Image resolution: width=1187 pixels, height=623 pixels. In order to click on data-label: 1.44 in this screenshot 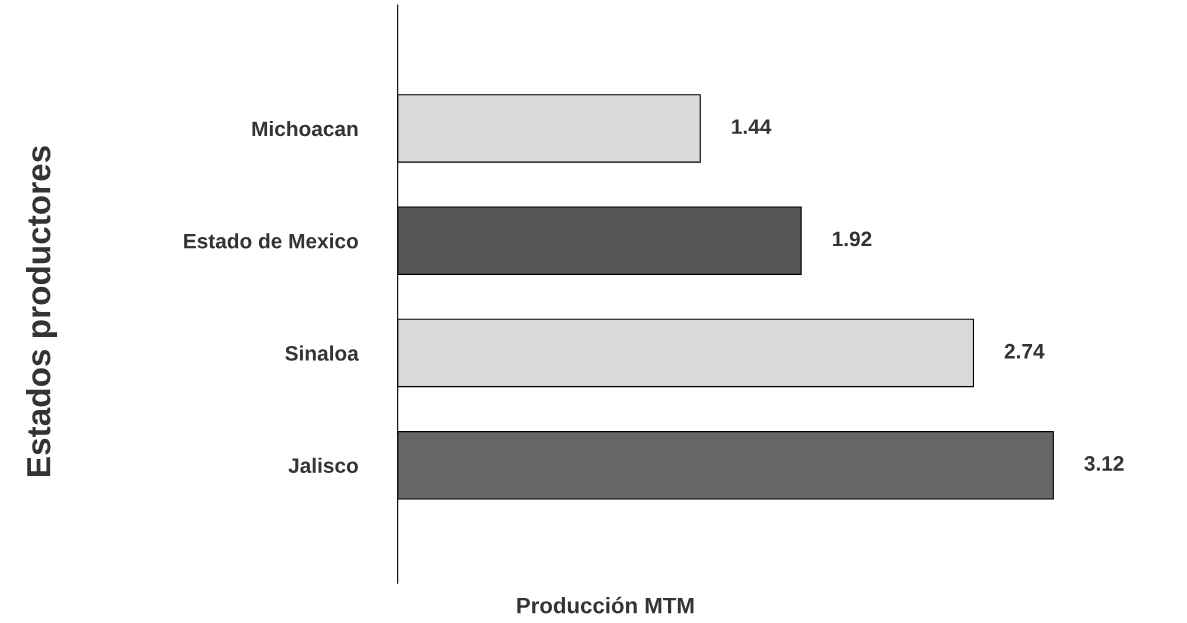, I will do `click(752, 126)`.